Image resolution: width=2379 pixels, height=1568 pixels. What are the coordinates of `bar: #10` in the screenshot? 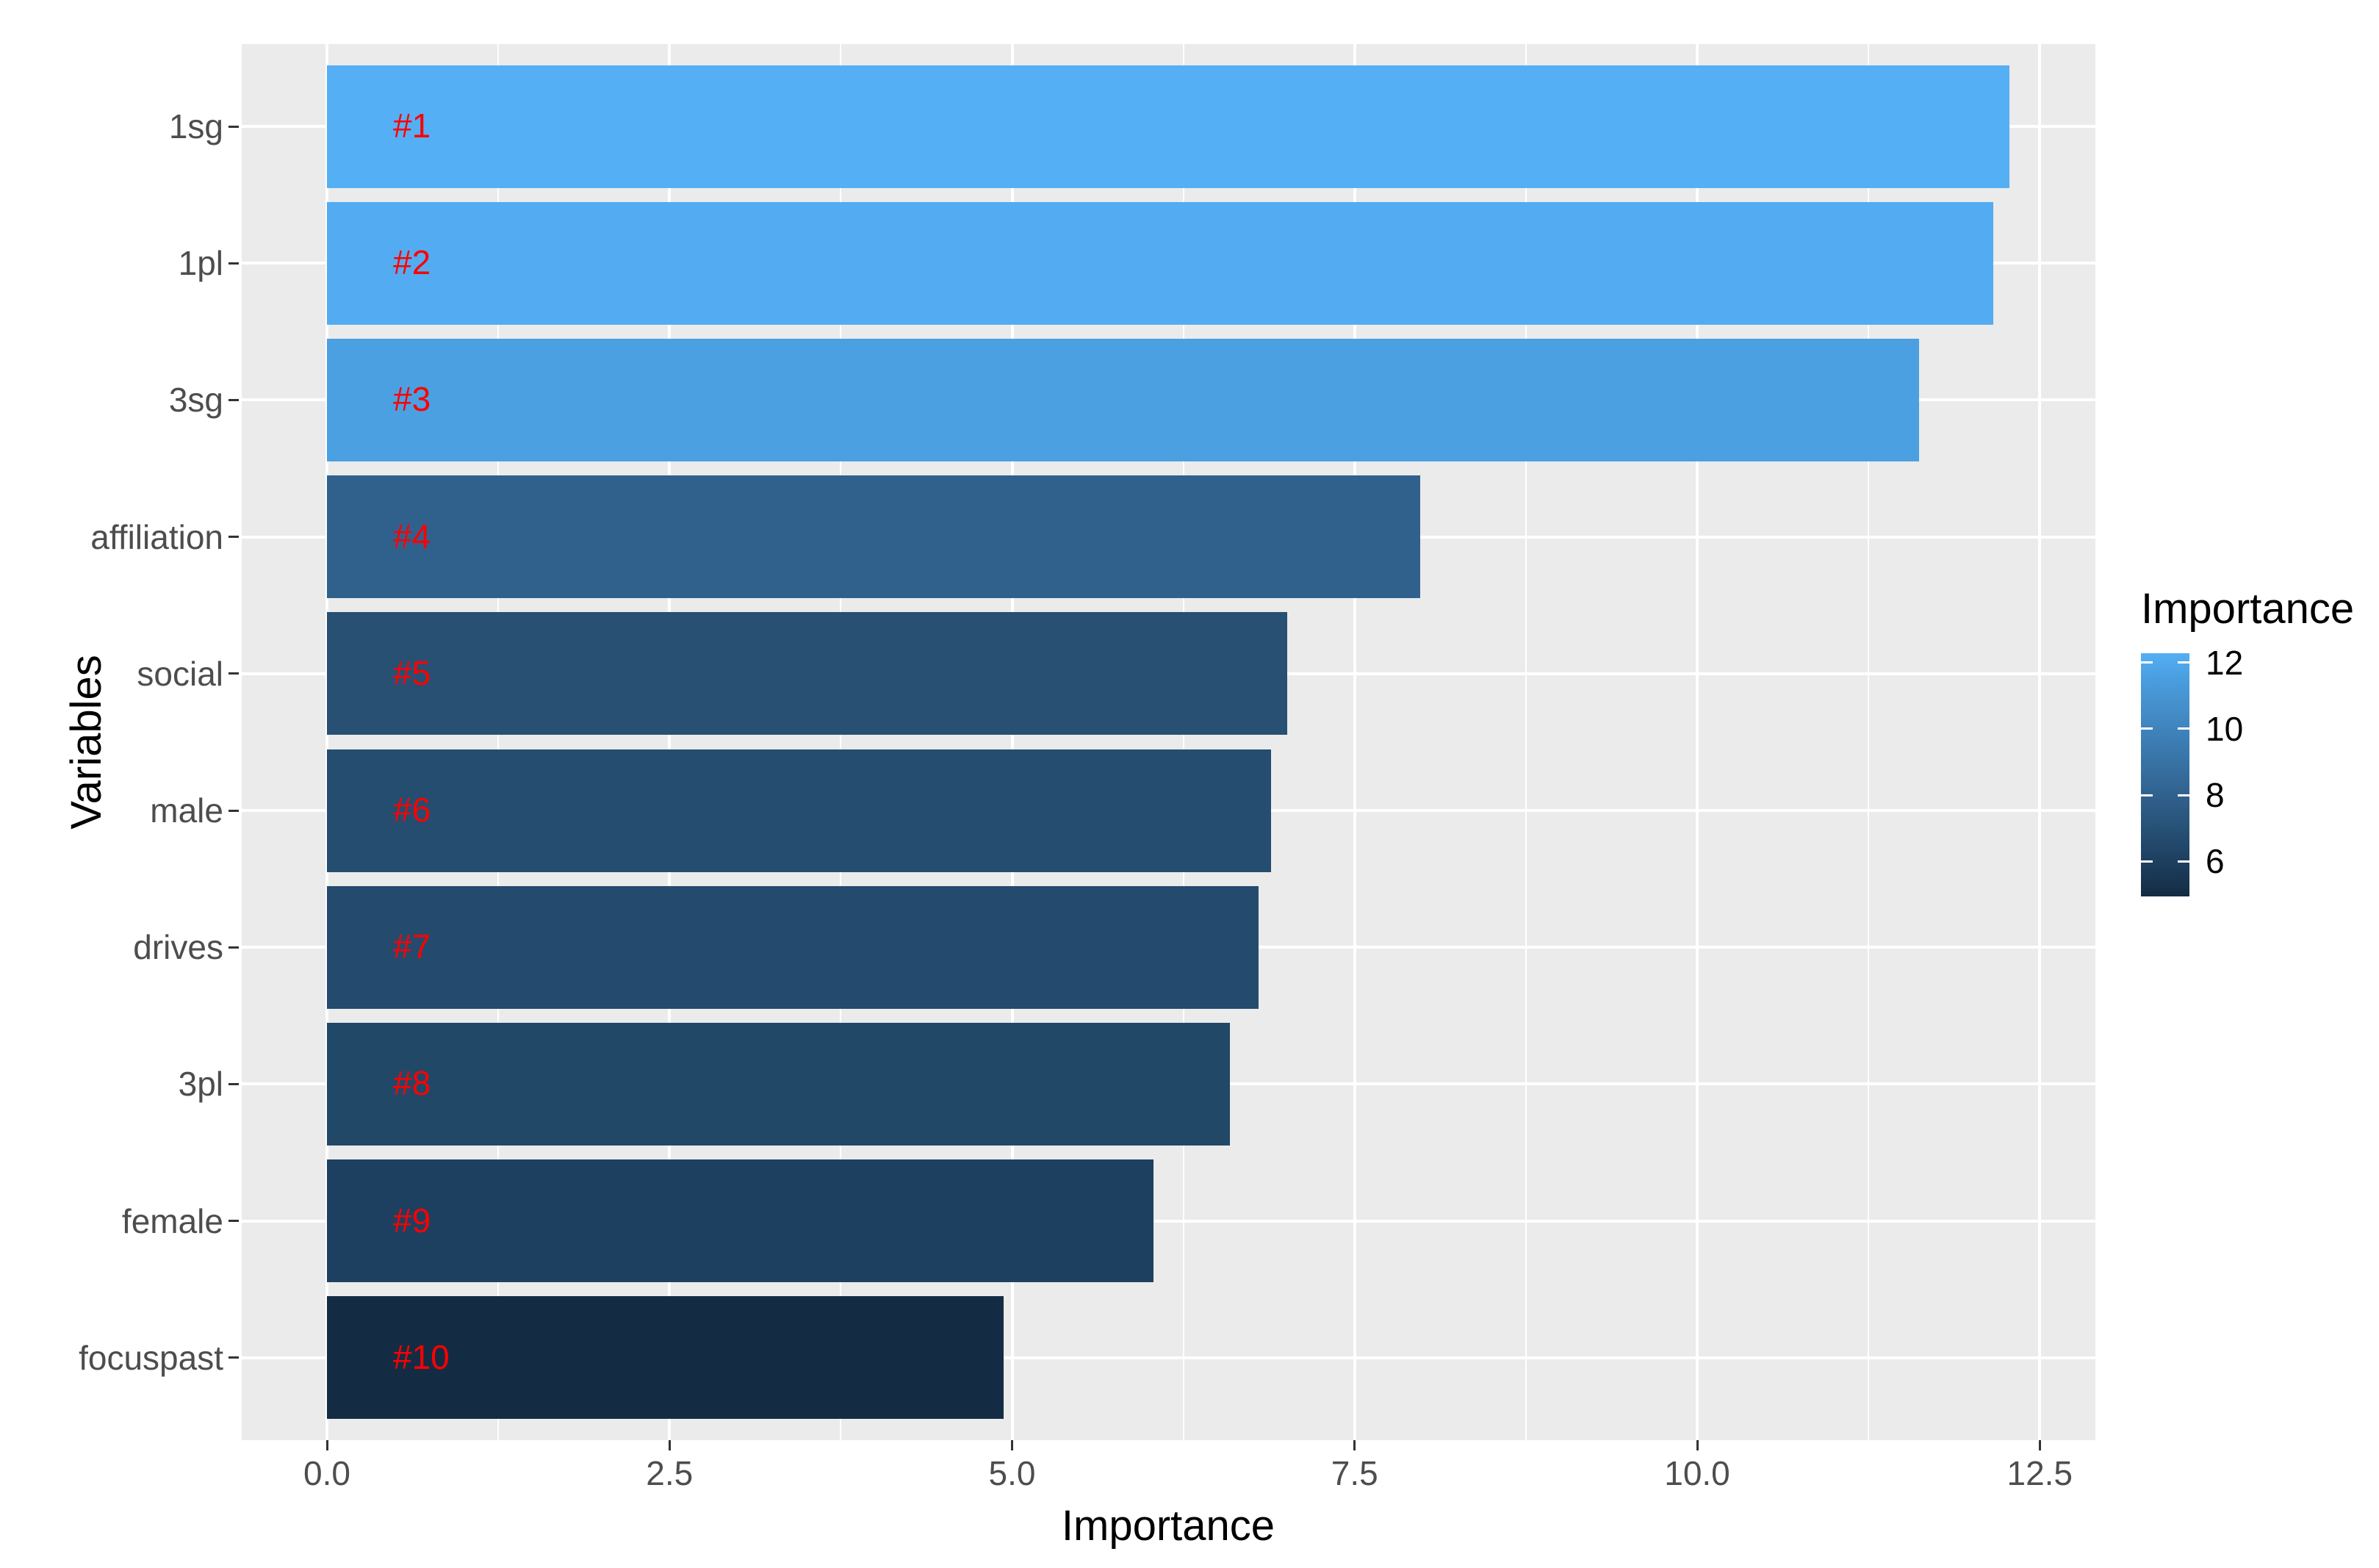 It's located at (665, 1358).